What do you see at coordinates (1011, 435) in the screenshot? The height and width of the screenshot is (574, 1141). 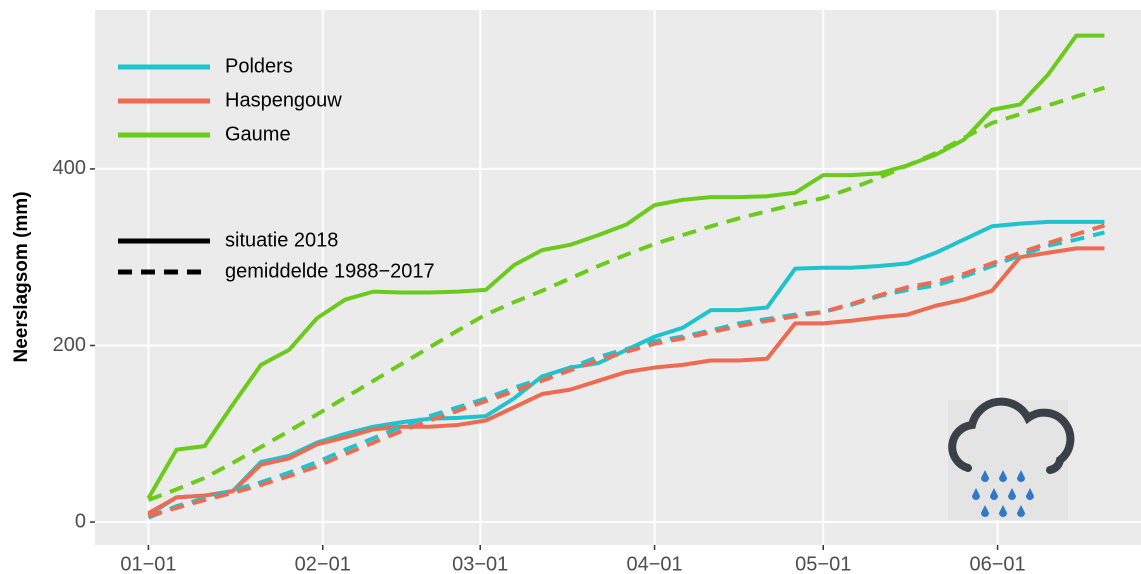 I see `cloud` at bounding box center [1011, 435].